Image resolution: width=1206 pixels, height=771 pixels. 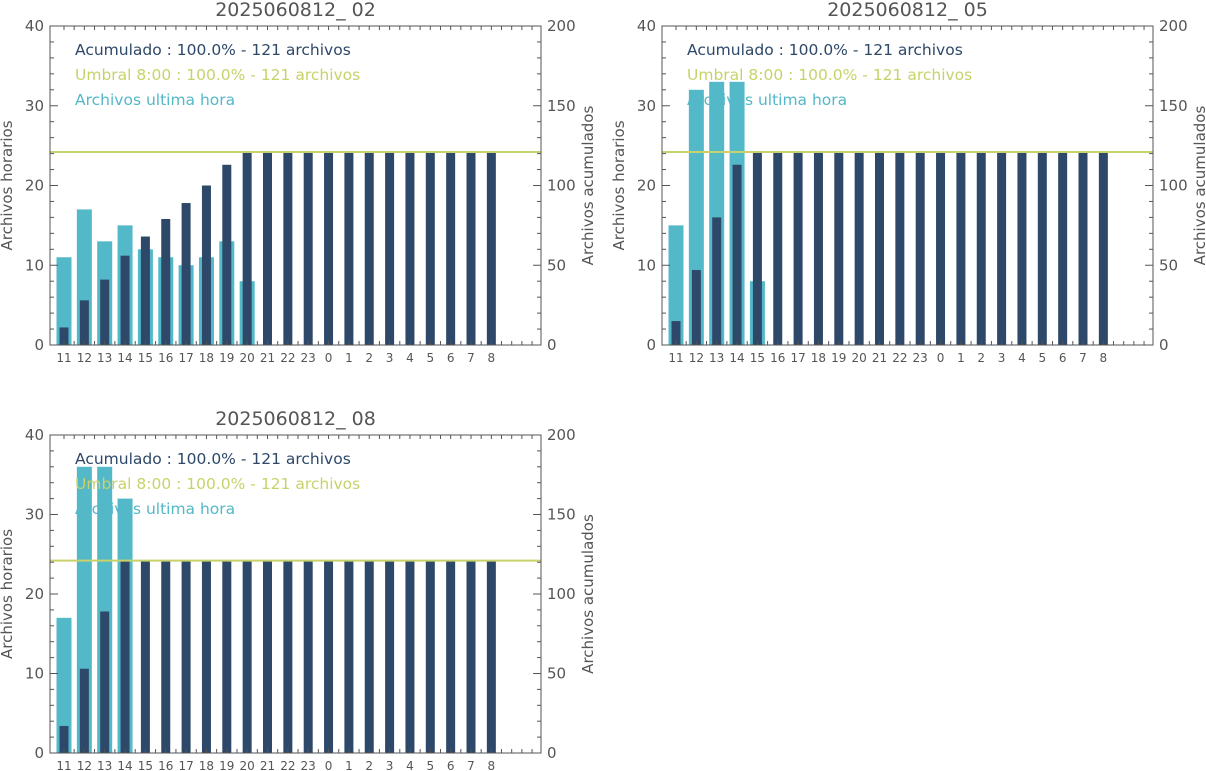 What do you see at coordinates (920, 358) in the screenshot?
I see `x-tick-label: 23` at bounding box center [920, 358].